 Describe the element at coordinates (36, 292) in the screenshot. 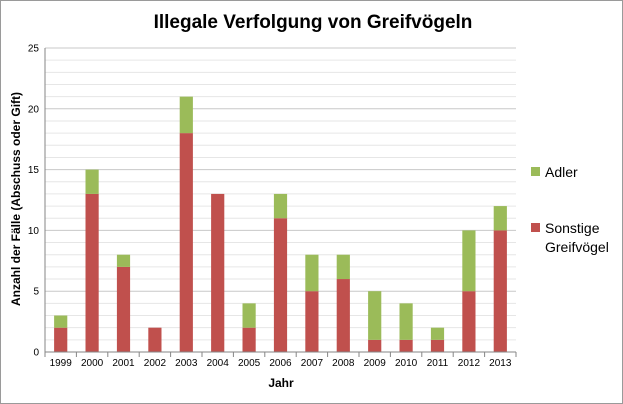

I see `y-tick-label: 5` at that location.